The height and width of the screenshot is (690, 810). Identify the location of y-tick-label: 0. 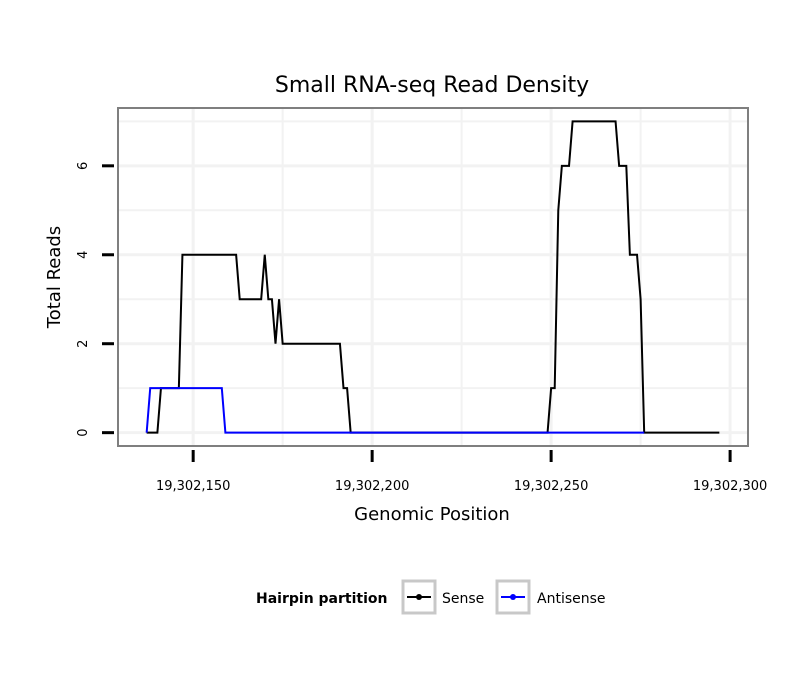
(83, 433).